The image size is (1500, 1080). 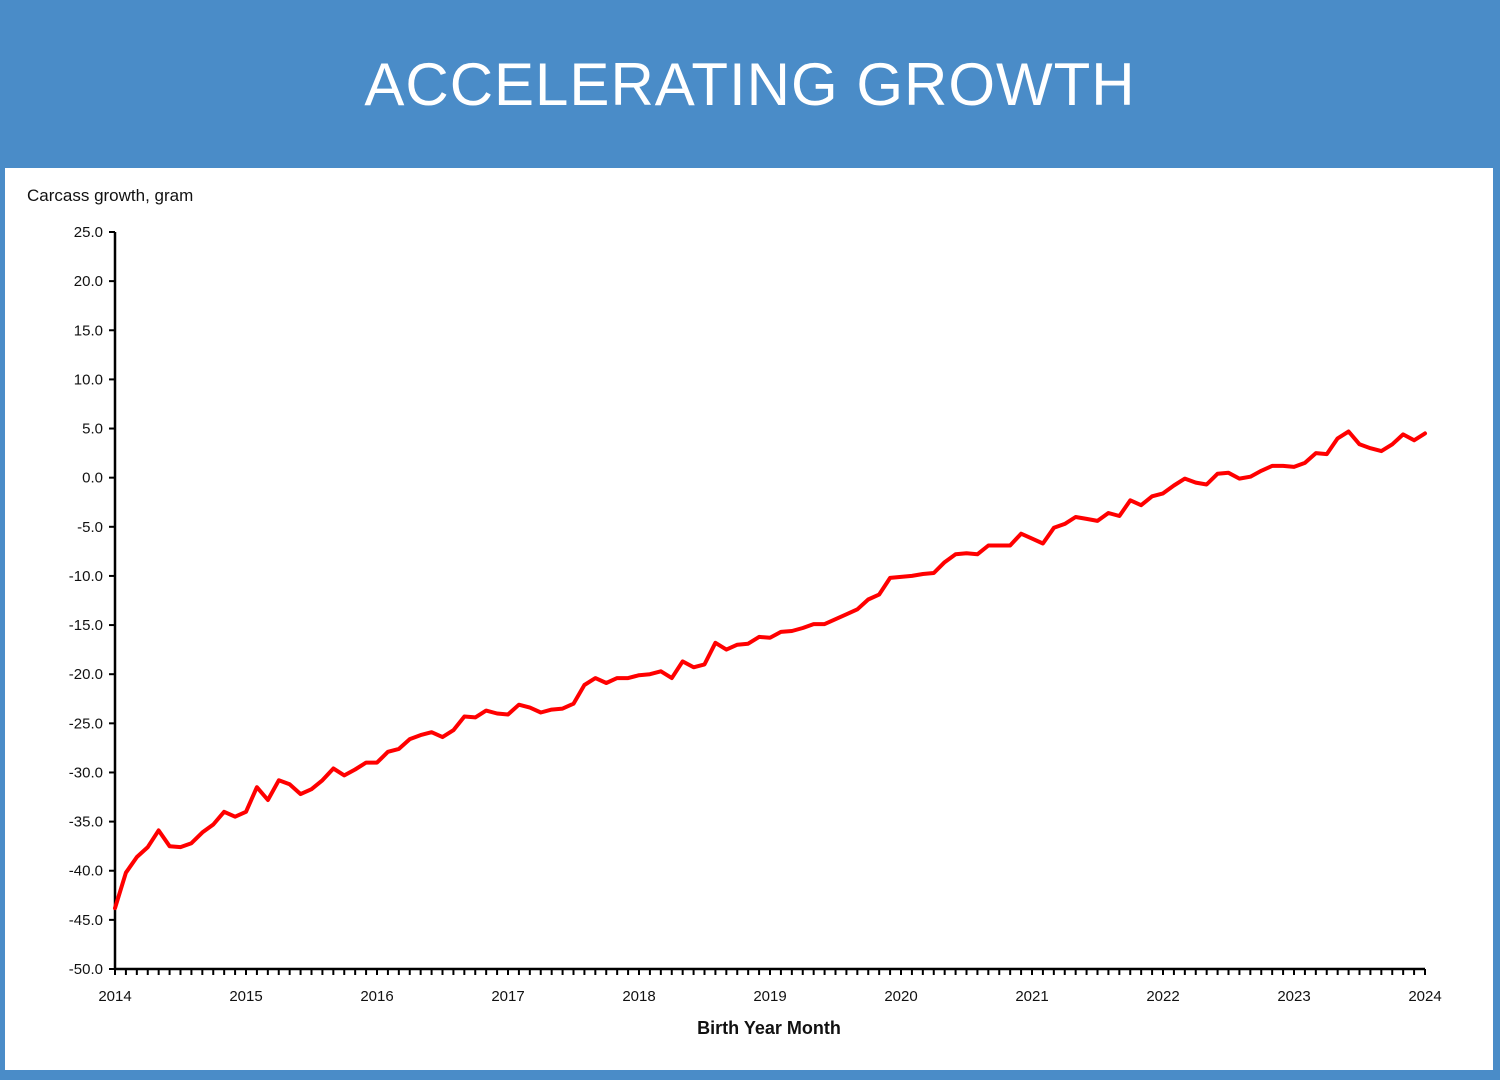 I want to click on y-tick-label: -45.0, so click(x=86, y=920).